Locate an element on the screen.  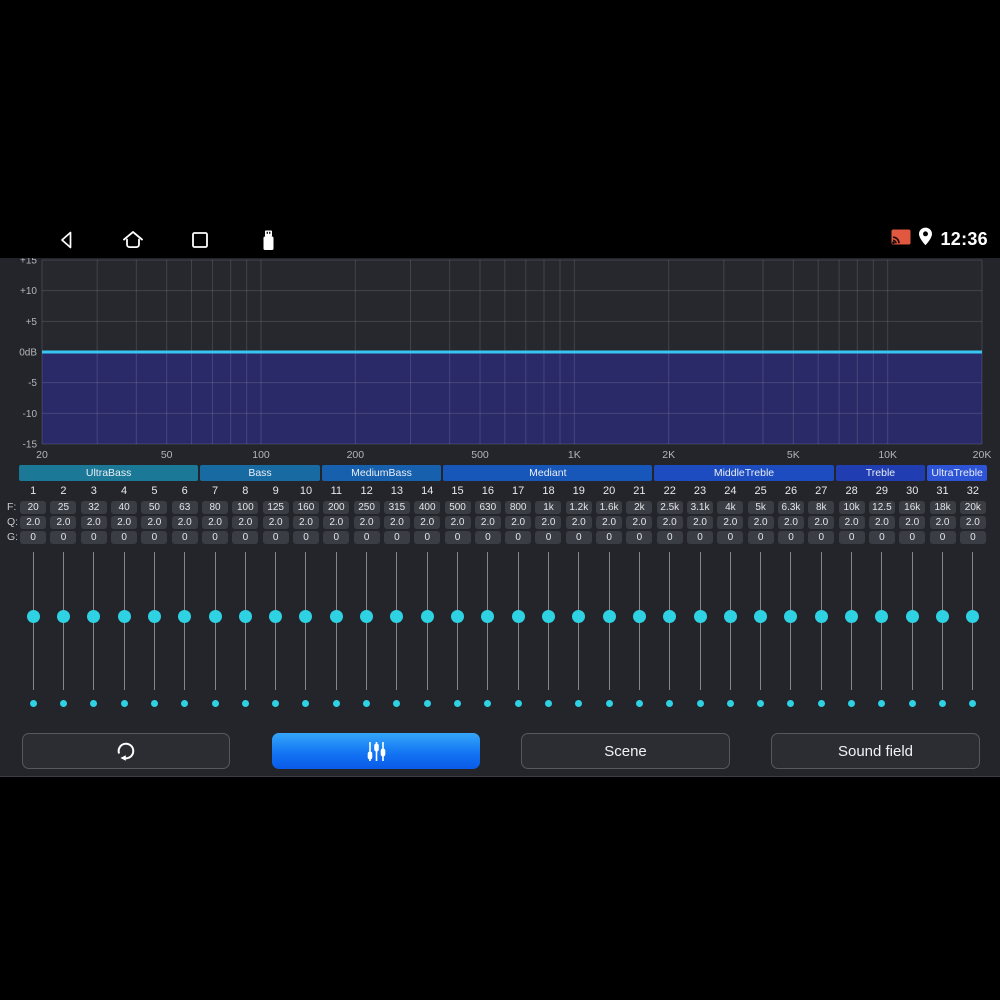
band-11-slider is located at coordinates (336, 621).